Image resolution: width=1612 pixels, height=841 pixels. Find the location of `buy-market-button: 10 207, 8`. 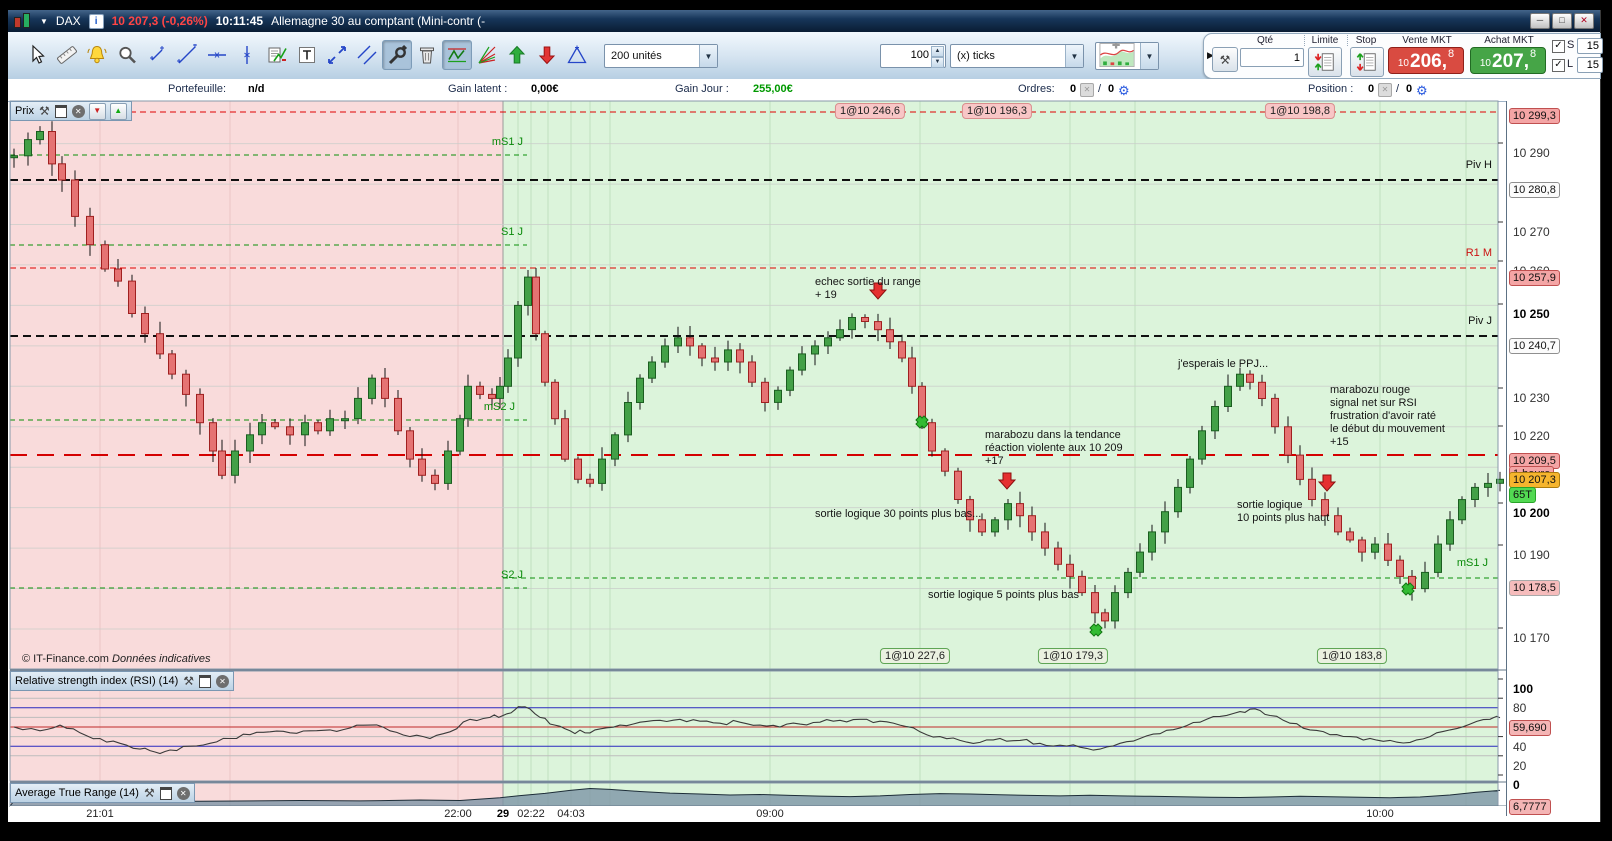

buy-market-button: 10 207, 8 is located at coordinates (1508, 60).